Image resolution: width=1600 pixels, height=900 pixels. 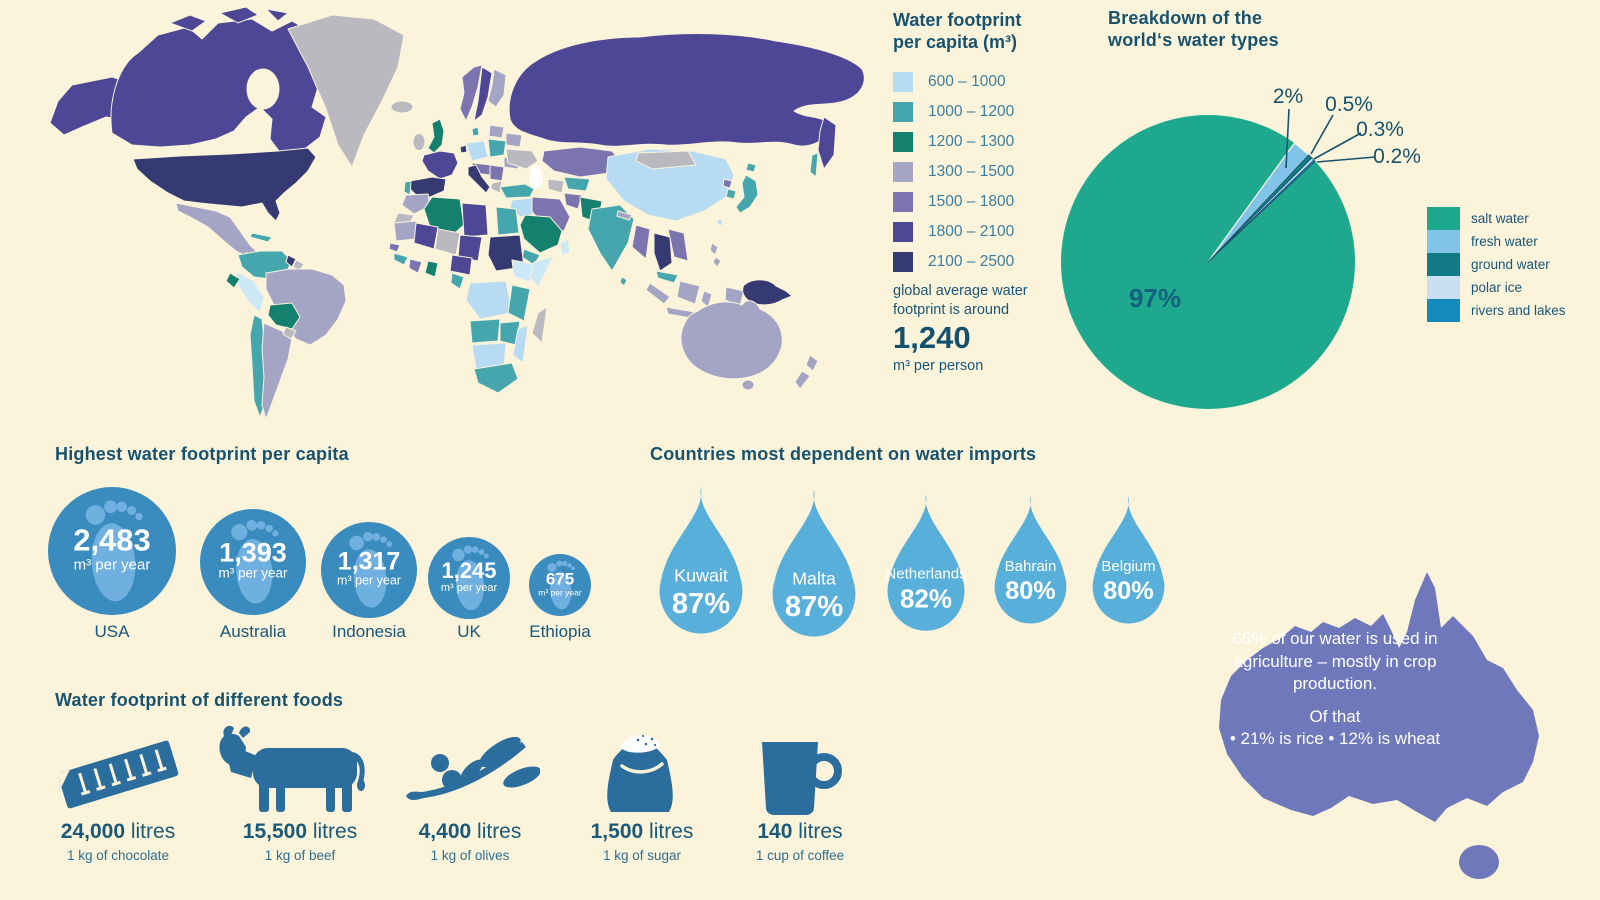 I want to click on food-value-beef: 15,500 litres, so click(x=300, y=832).